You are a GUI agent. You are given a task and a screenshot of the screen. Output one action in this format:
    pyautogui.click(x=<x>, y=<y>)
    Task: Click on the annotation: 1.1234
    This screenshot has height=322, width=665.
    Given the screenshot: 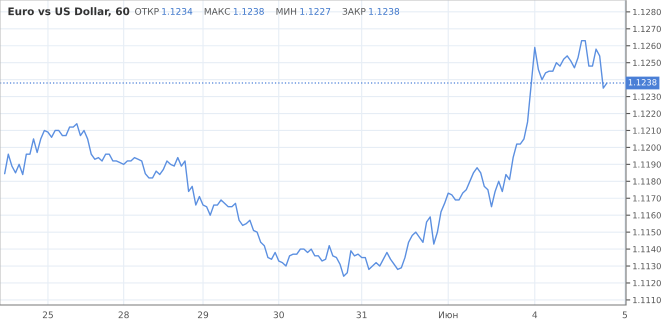 What is the action you would take?
    pyautogui.click(x=177, y=11)
    